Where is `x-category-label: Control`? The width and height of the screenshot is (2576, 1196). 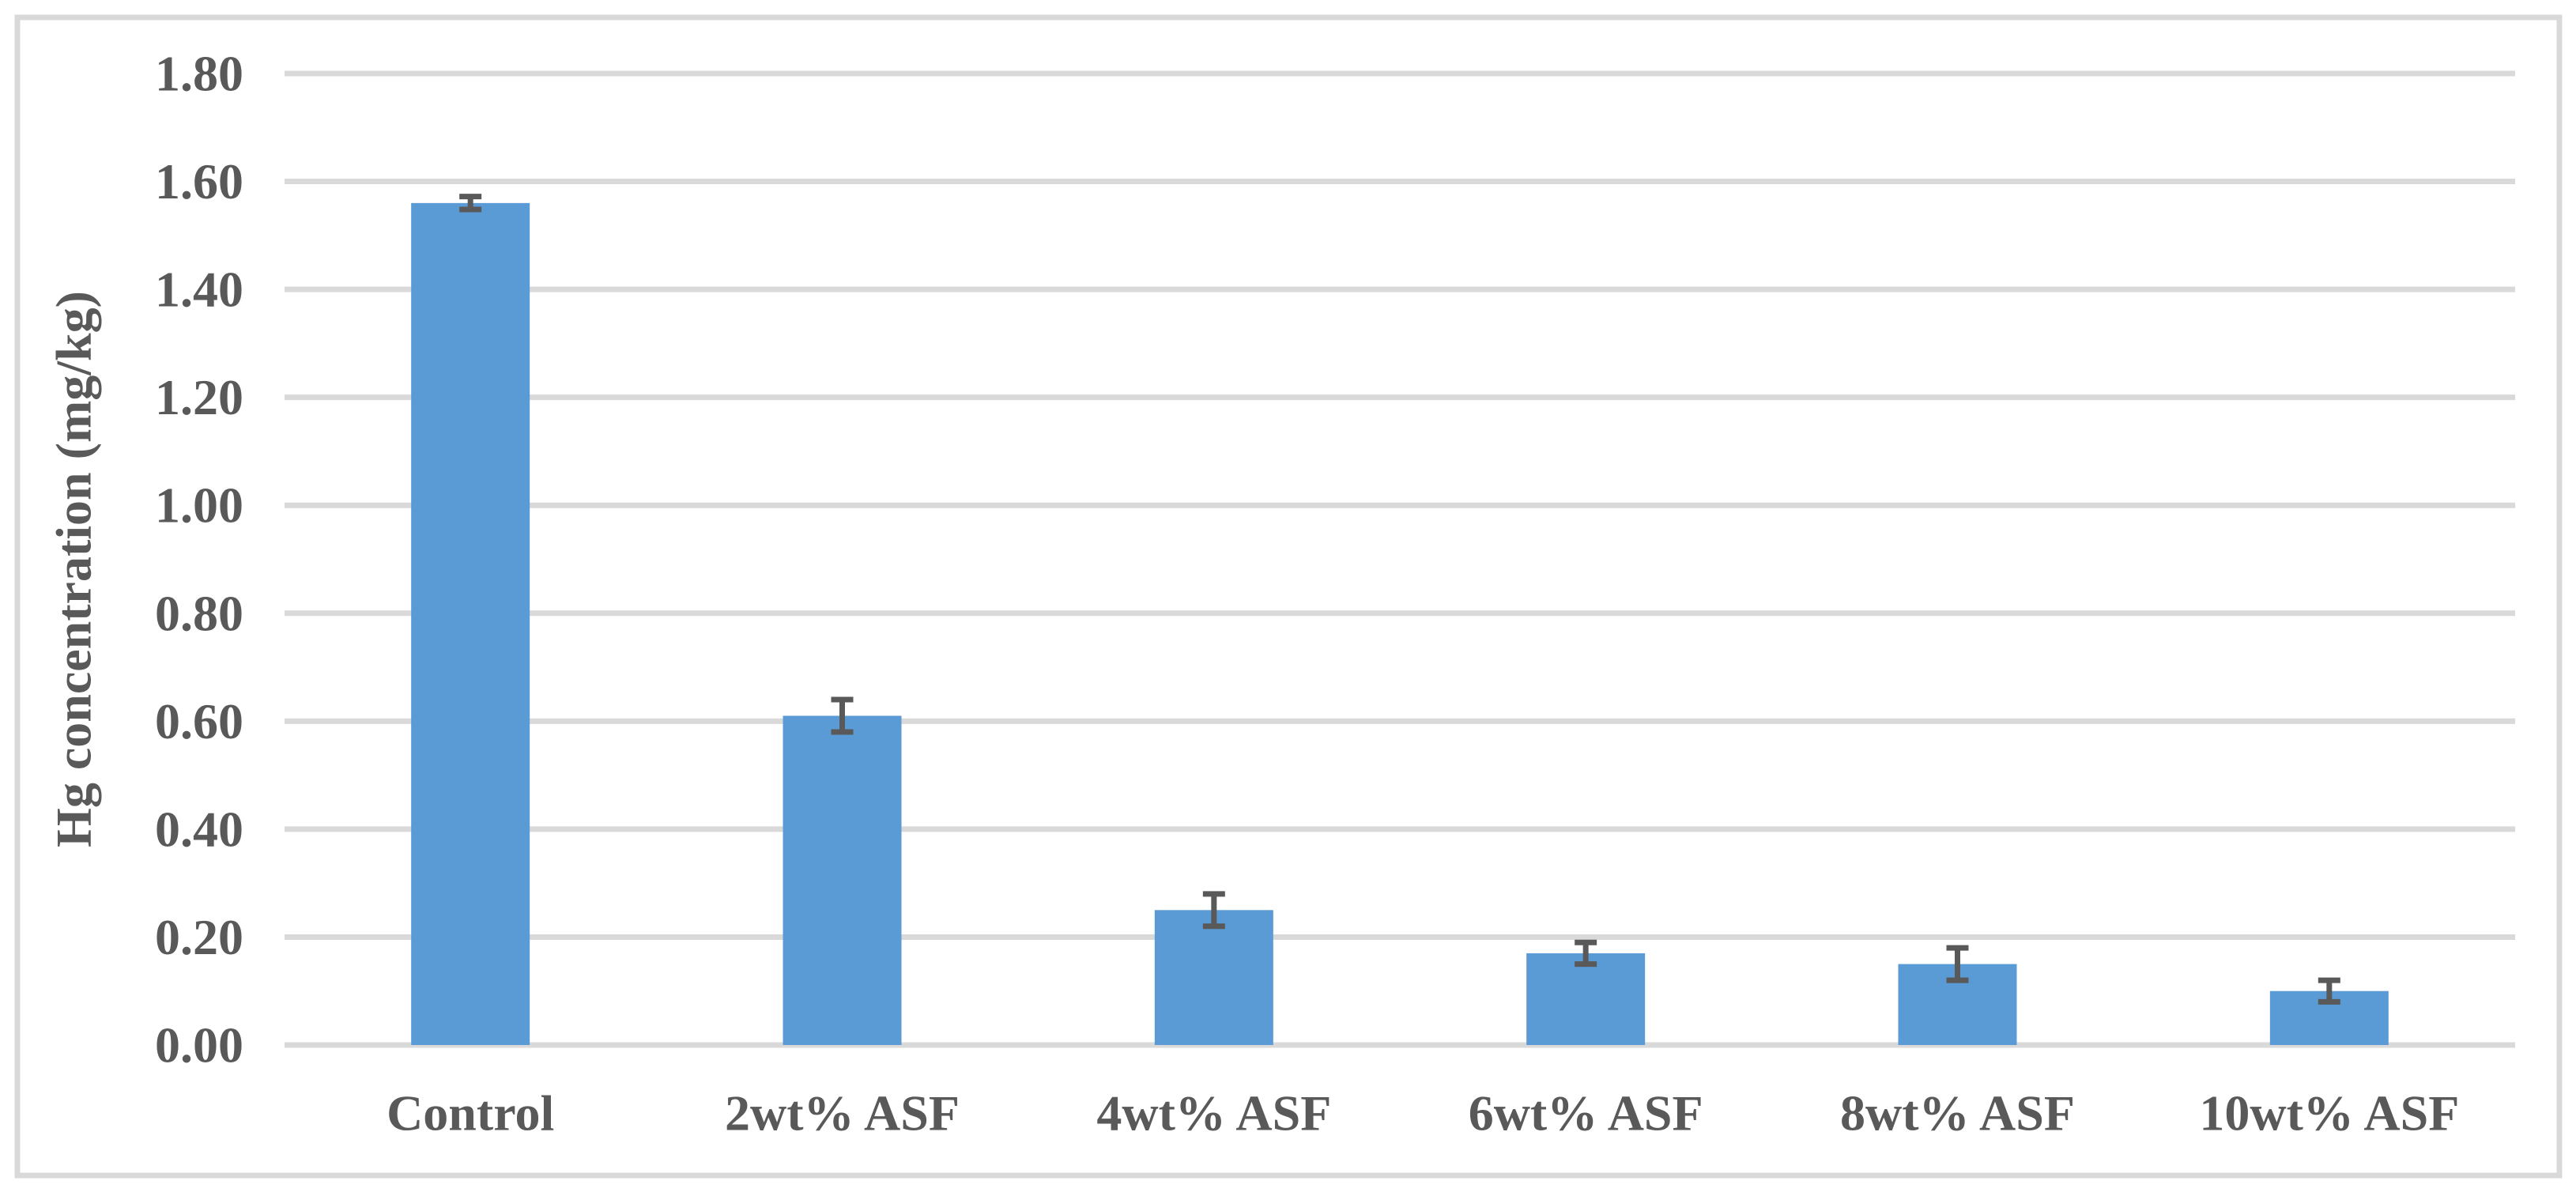
x-category-label: Control is located at coordinates (471, 1113).